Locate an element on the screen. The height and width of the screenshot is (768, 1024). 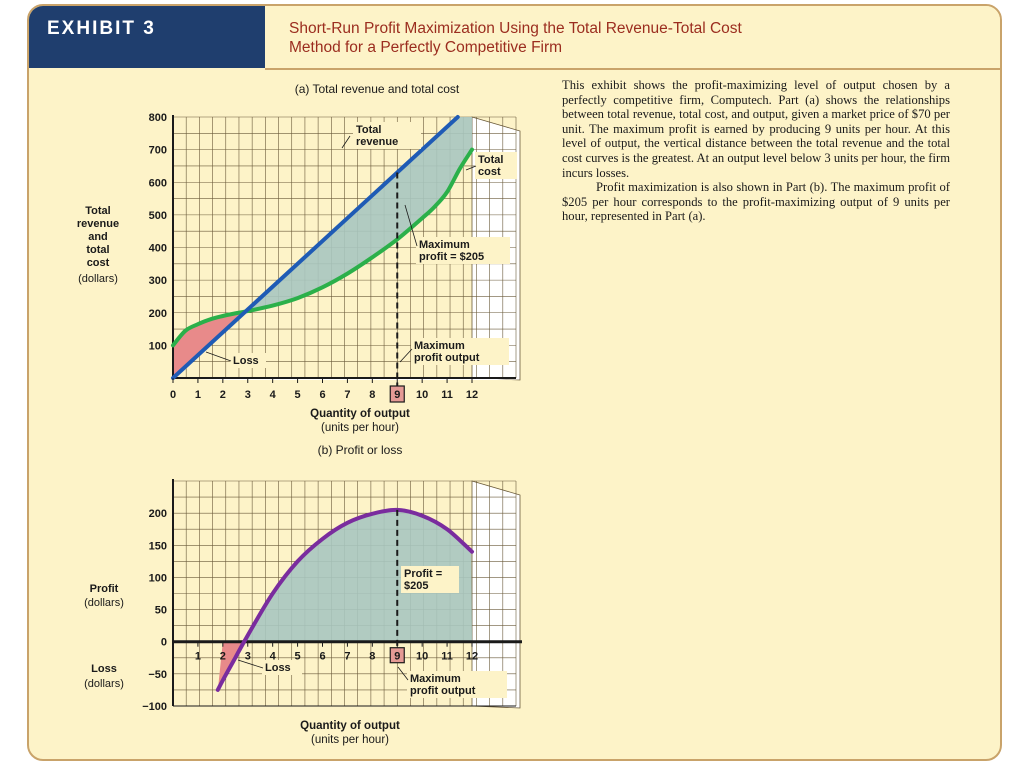
panel-b-x-label-unit: (units per hour) is located at coordinates (350, 740).